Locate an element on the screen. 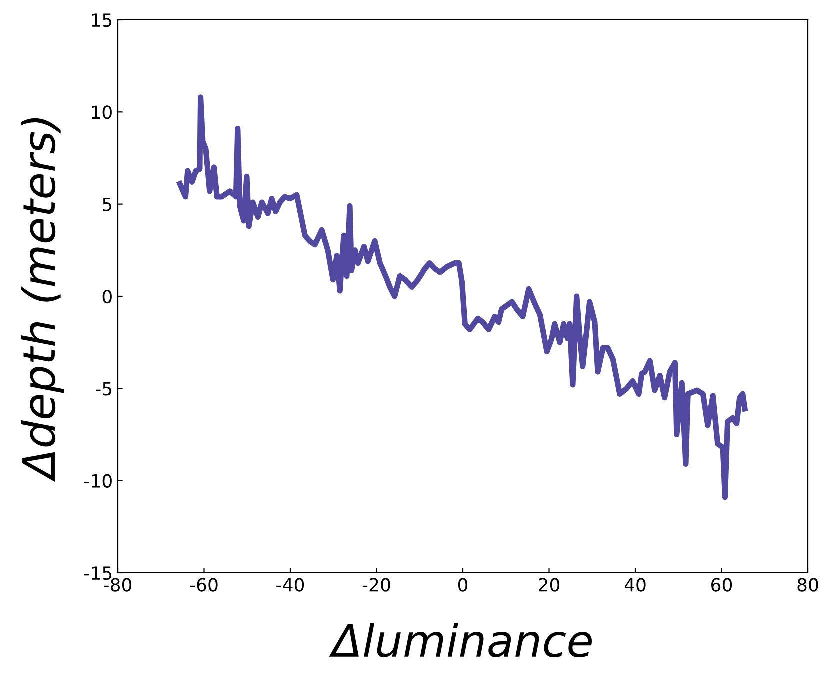  y-tick-label: 0 is located at coordinates (107, 297).